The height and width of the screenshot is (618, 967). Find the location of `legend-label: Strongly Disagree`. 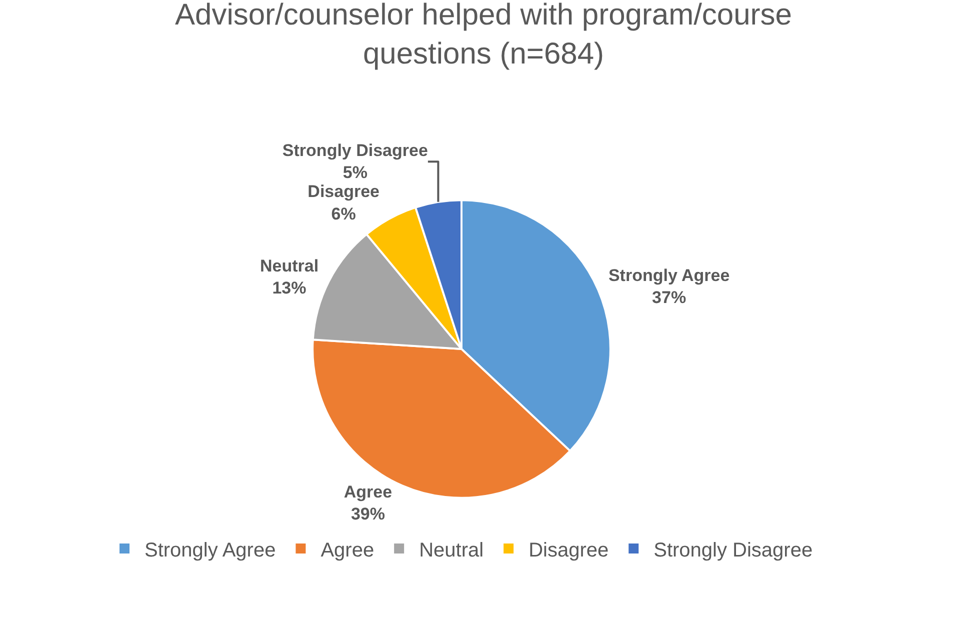

legend-label: Strongly Disagree is located at coordinates (733, 550).